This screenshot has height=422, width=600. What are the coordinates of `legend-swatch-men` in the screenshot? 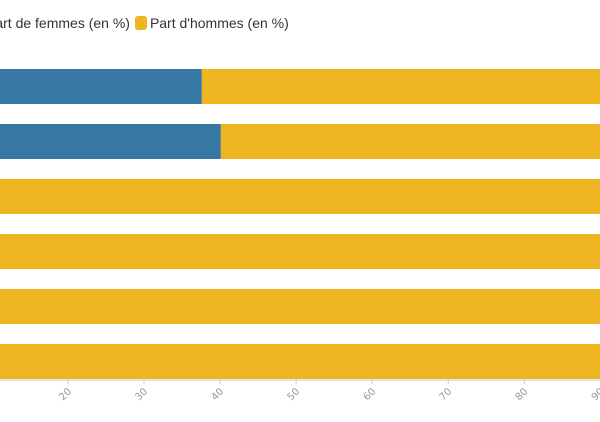 It's located at (140, 23).